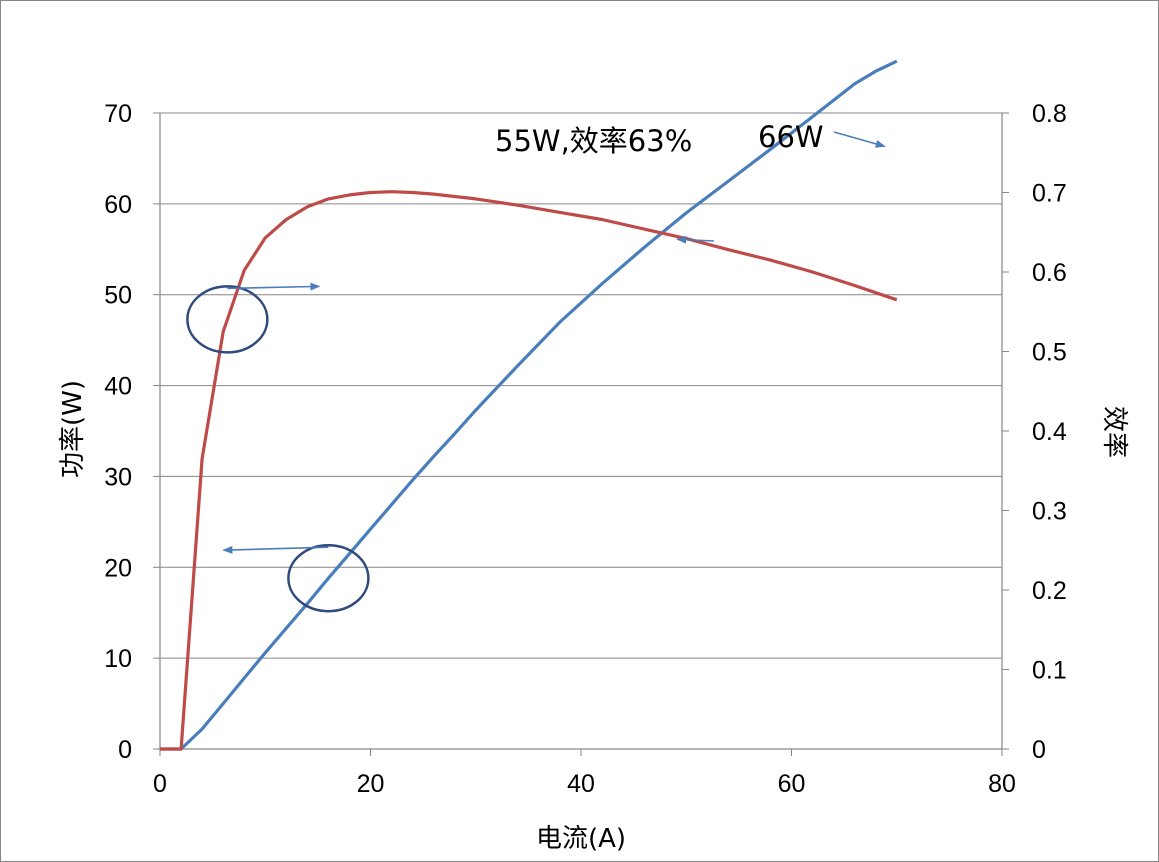 The height and width of the screenshot is (862, 1159). I want to click on x-tick-label-0: 0, so click(160, 784).